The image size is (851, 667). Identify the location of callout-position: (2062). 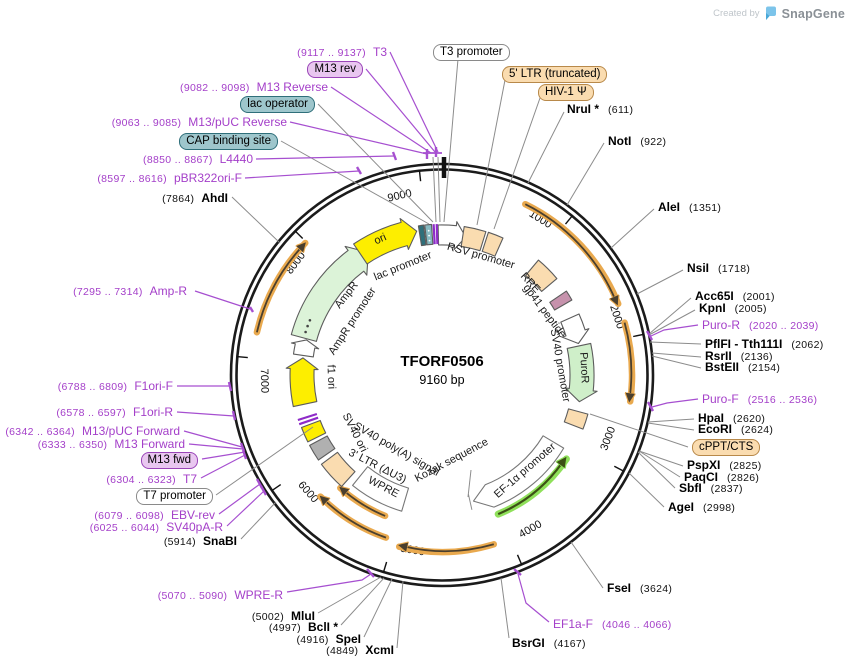
(807, 345).